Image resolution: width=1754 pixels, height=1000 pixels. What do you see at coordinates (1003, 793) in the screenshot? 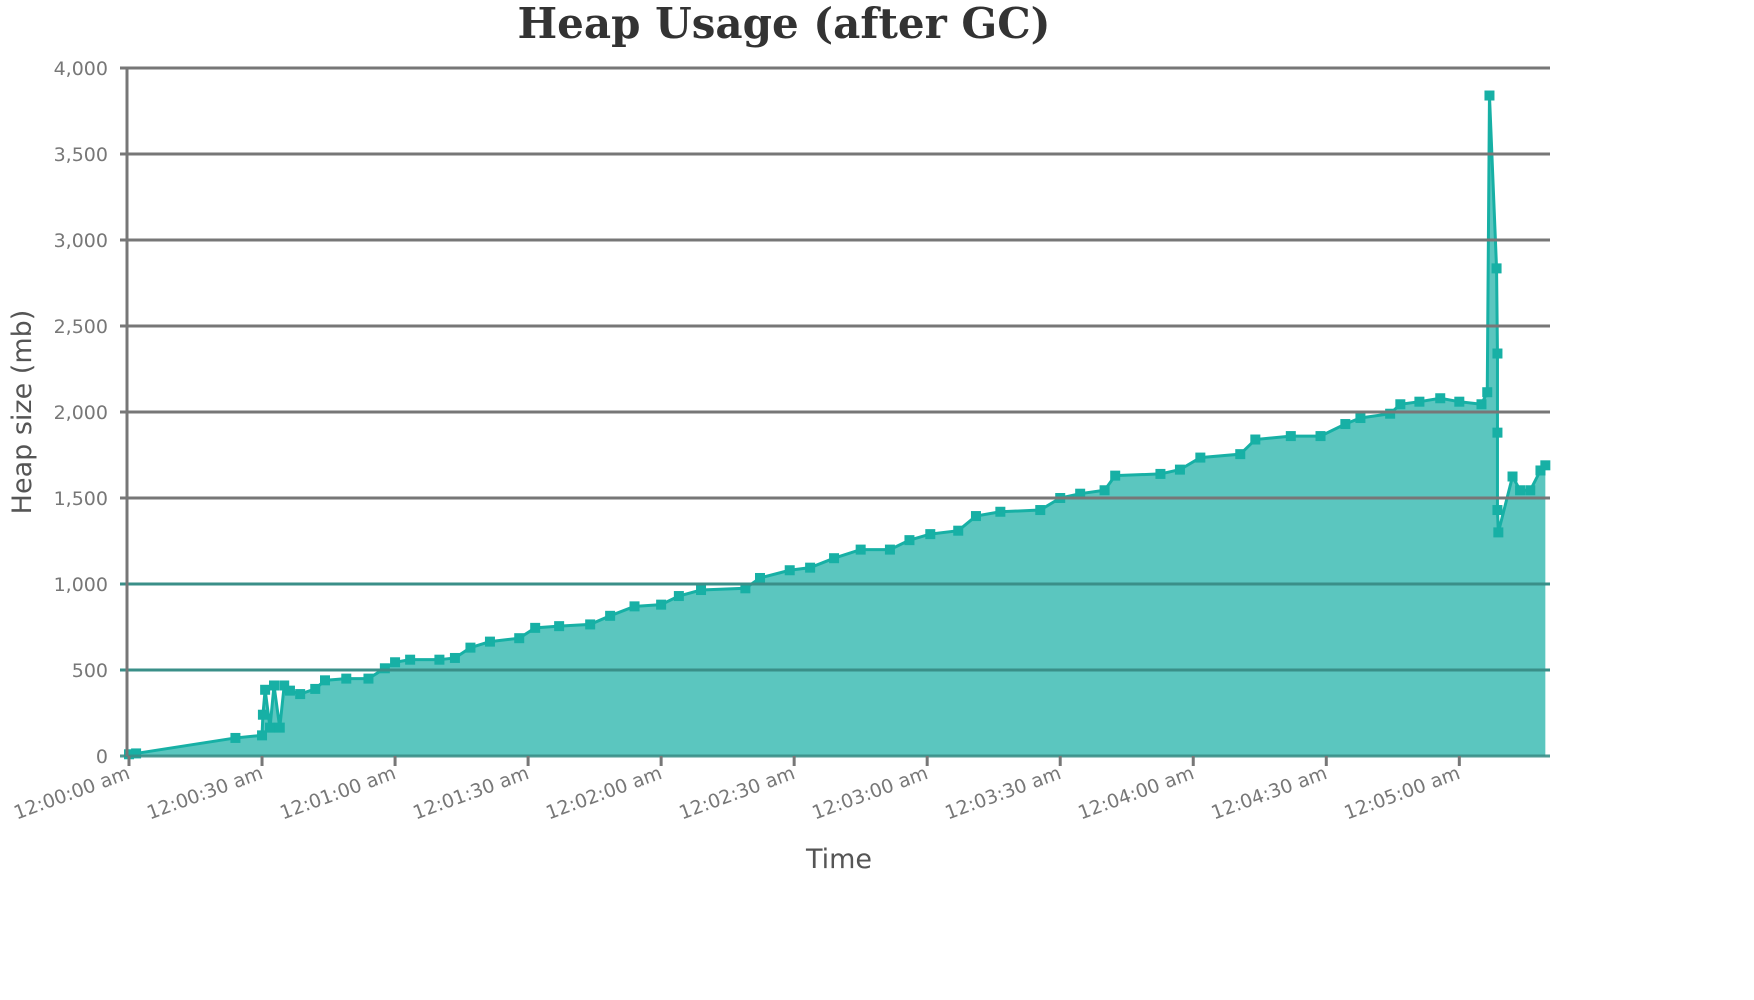
I see `x-tick-label: 12:03:30 am` at bounding box center [1003, 793].